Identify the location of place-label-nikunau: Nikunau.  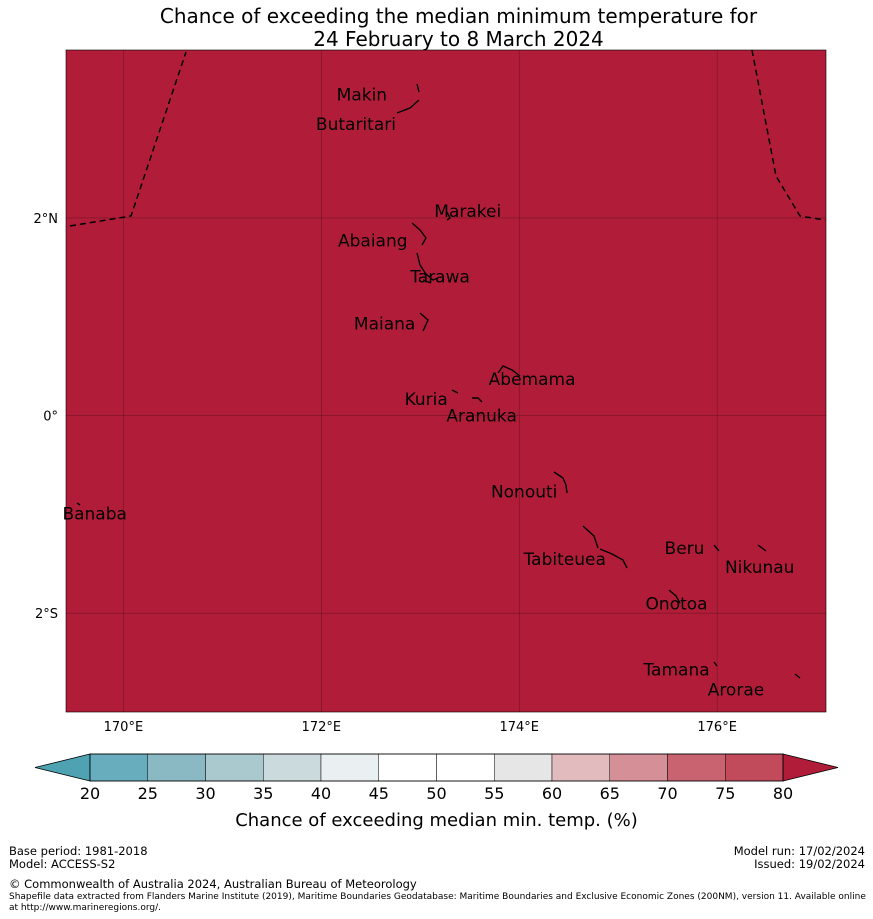
(760, 568).